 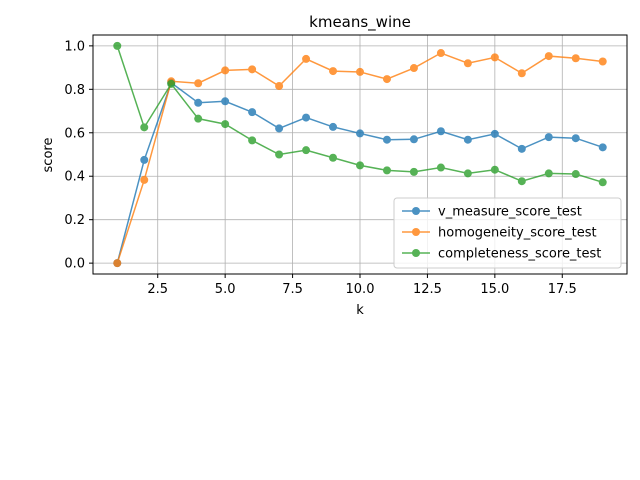 What do you see at coordinates (74, 264) in the screenshot?
I see `y-tick-label: 0.0` at bounding box center [74, 264].